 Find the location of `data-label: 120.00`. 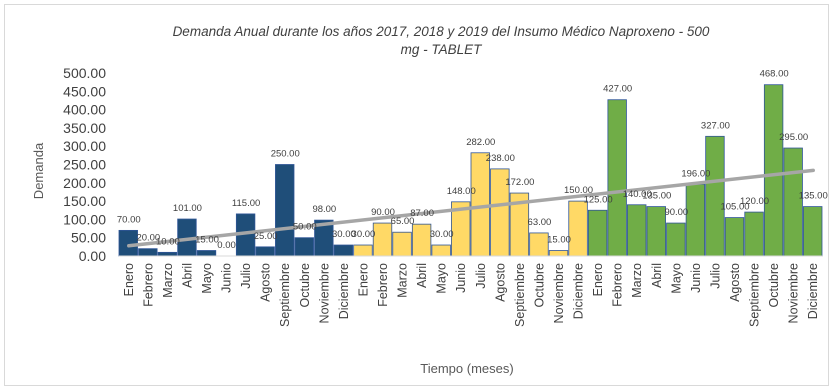

data-label: 120.00 is located at coordinates (754, 201).